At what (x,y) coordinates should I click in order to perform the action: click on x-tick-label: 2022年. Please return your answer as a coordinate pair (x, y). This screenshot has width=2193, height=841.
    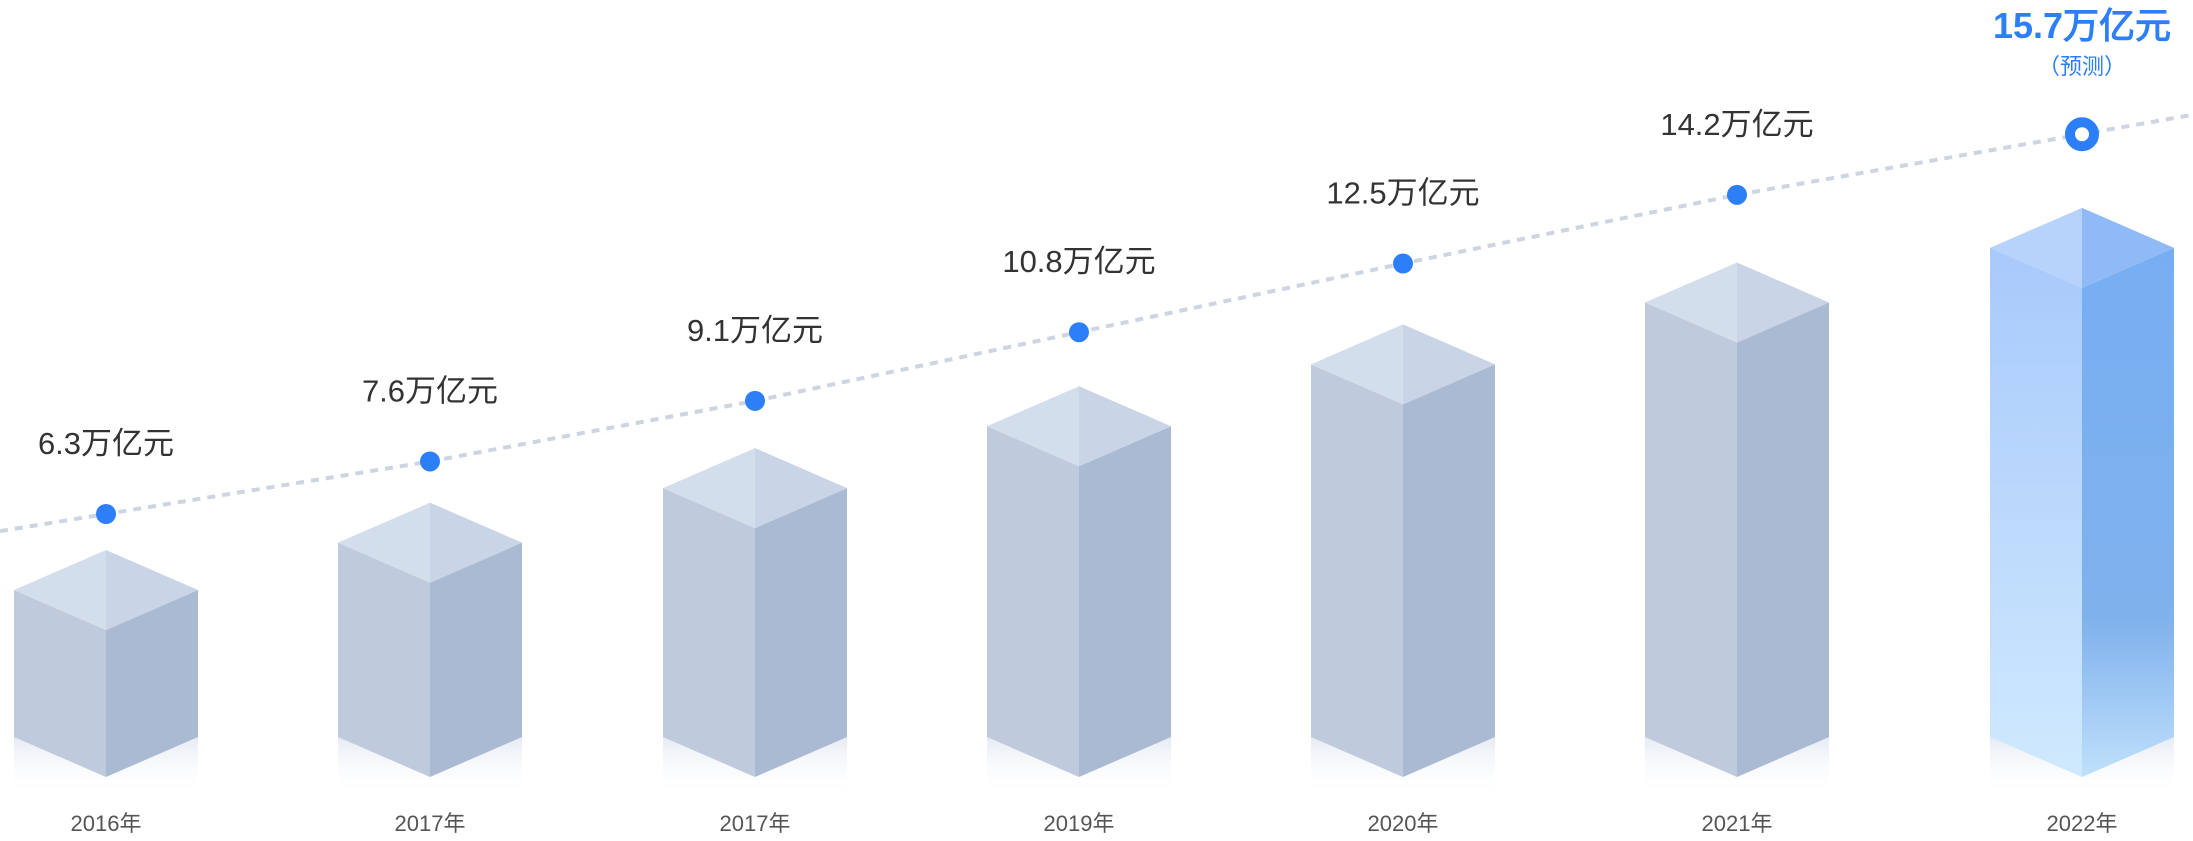
    Looking at the image, I should click on (2082, 823).